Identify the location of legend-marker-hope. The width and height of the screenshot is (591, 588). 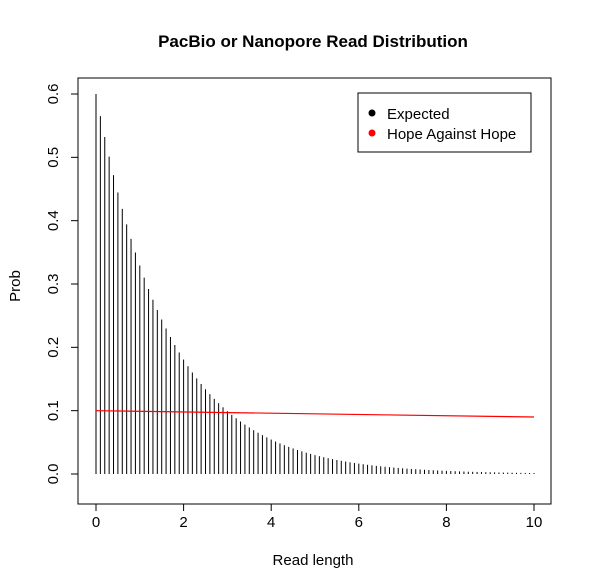
(372, 133).